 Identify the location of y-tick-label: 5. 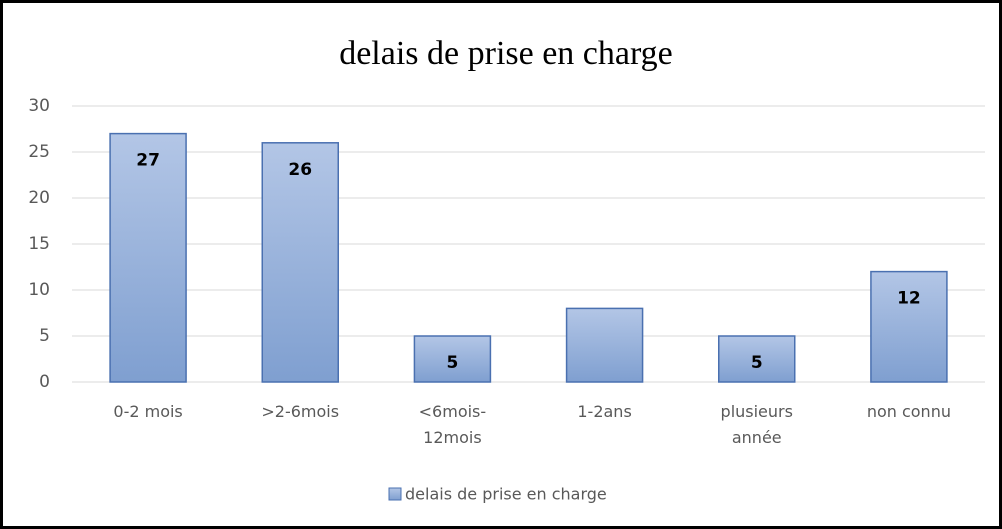
(44, 336).